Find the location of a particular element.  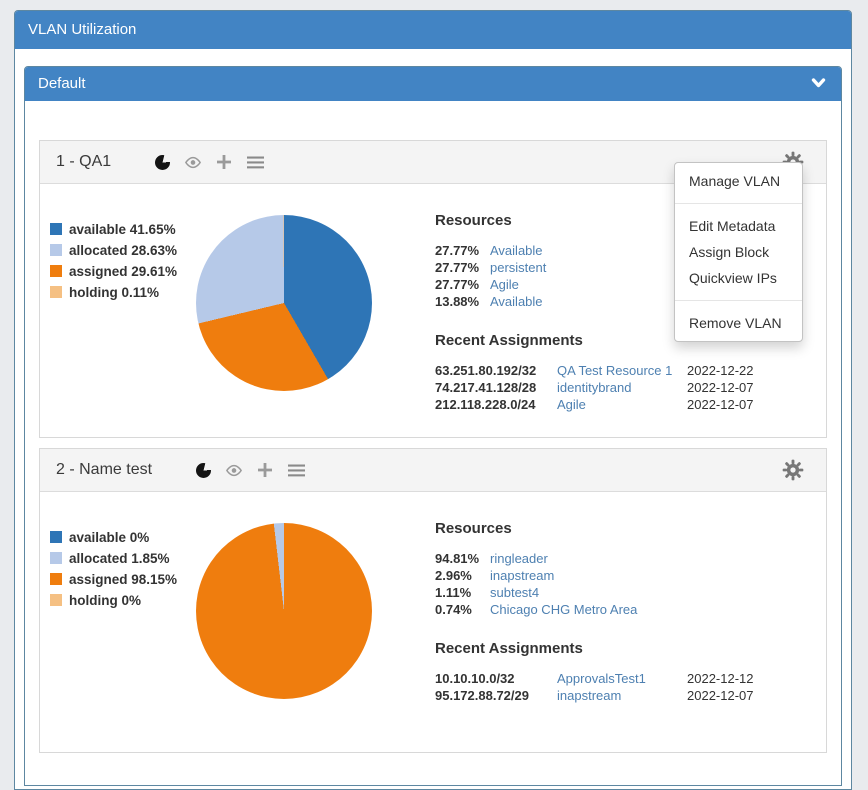

legend-label: holding 0.11% is located at coordinates (114, 292).